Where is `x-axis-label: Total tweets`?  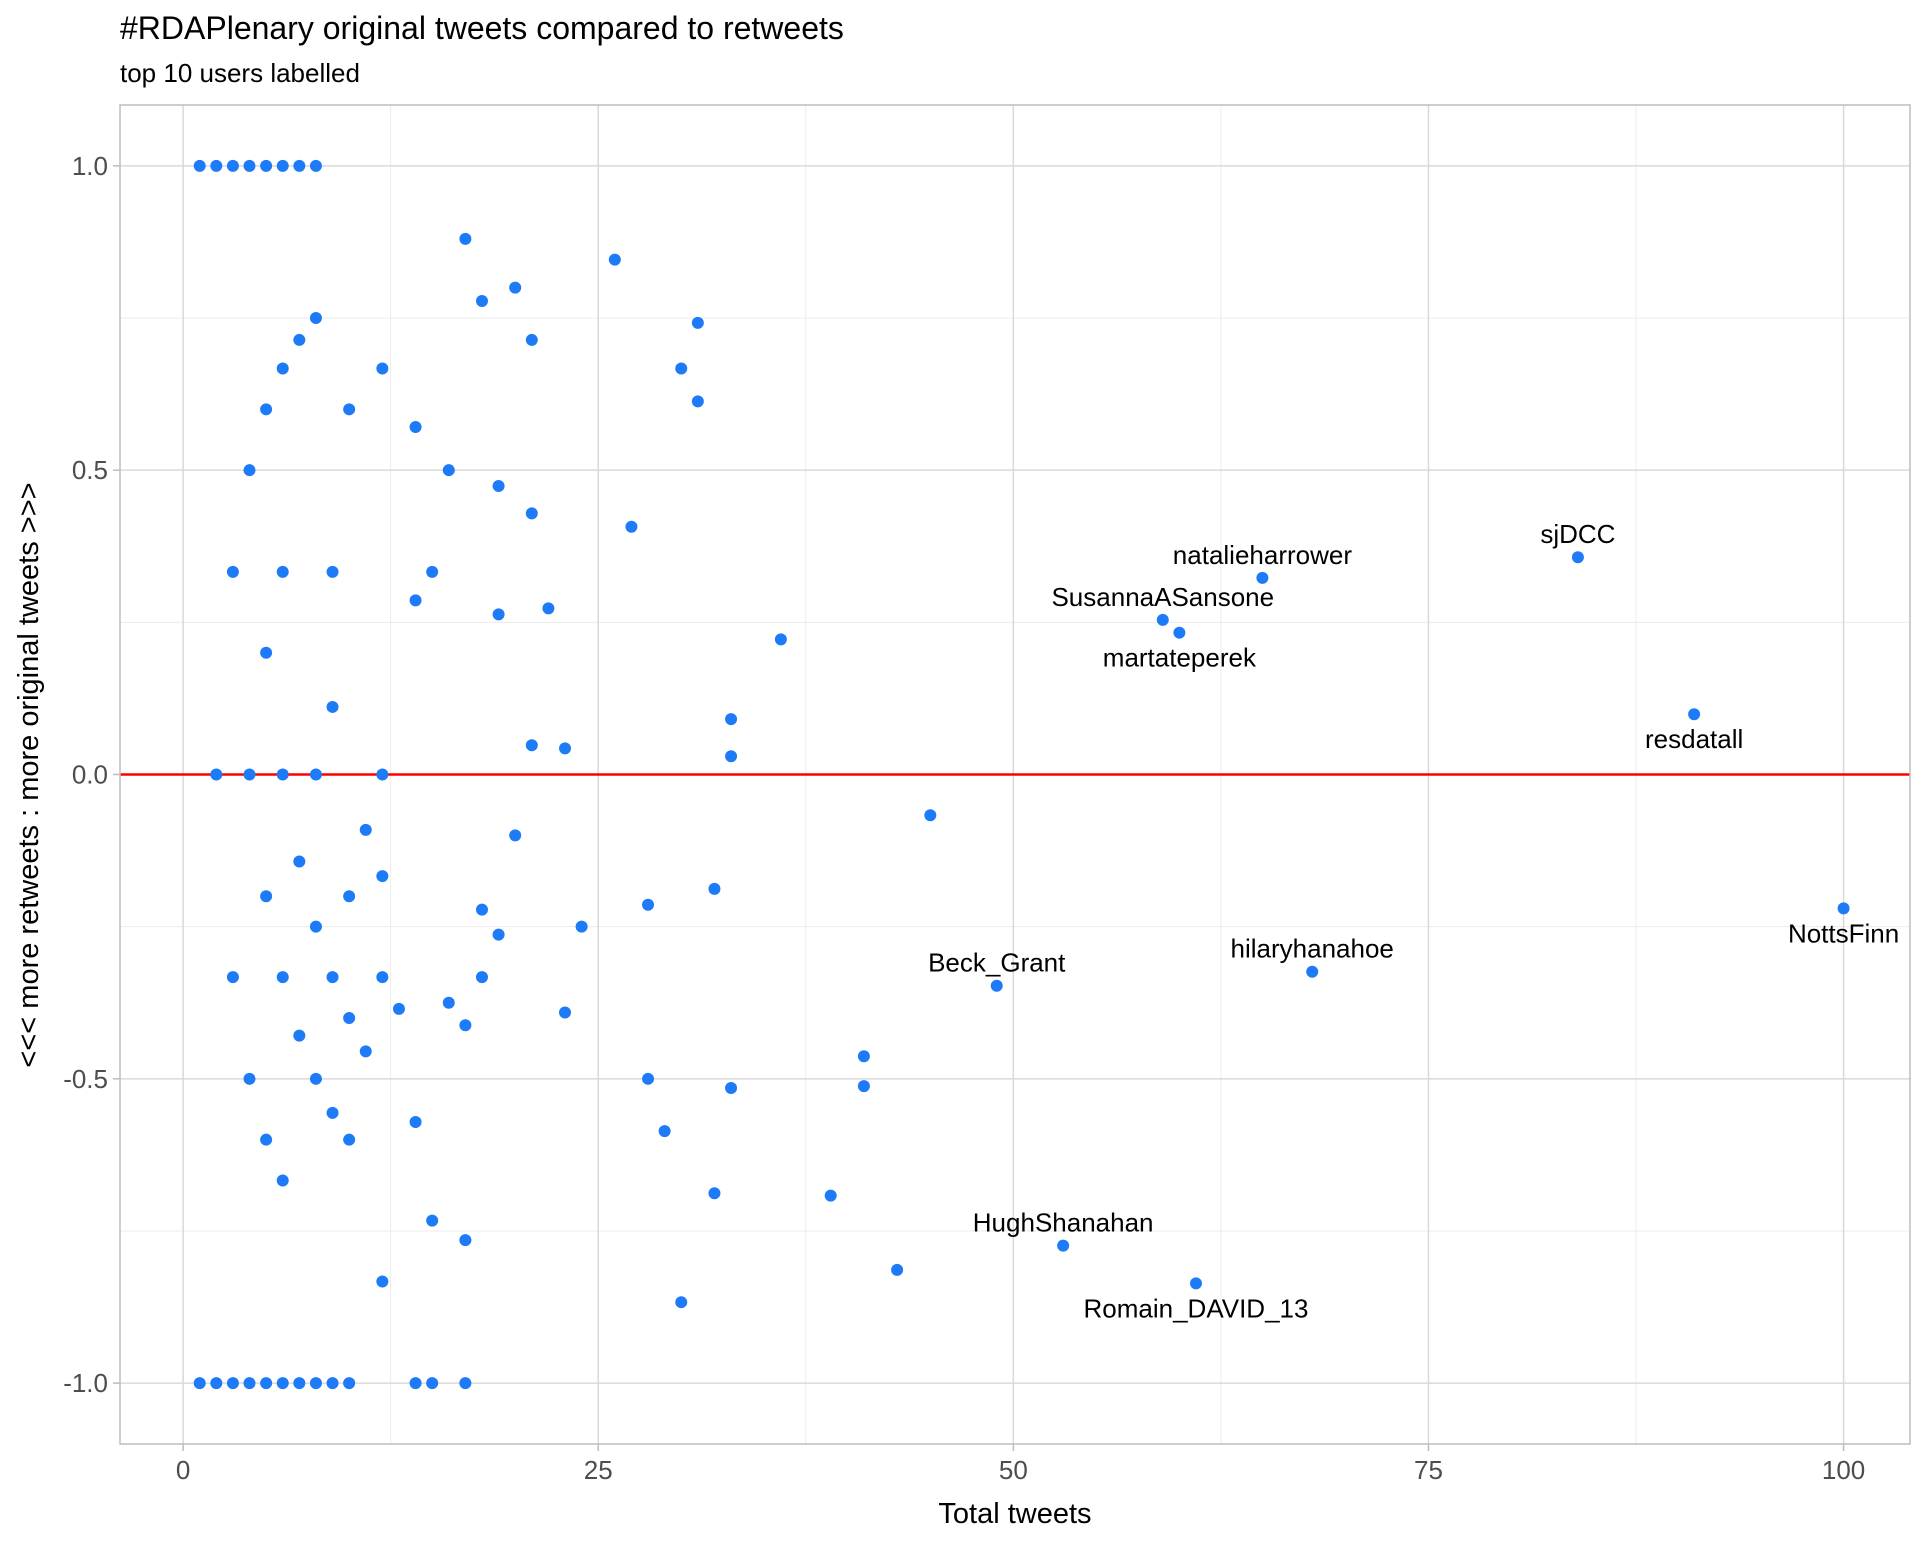 x-axis-label: Total tweets is located at coordinates (1014, 1514).